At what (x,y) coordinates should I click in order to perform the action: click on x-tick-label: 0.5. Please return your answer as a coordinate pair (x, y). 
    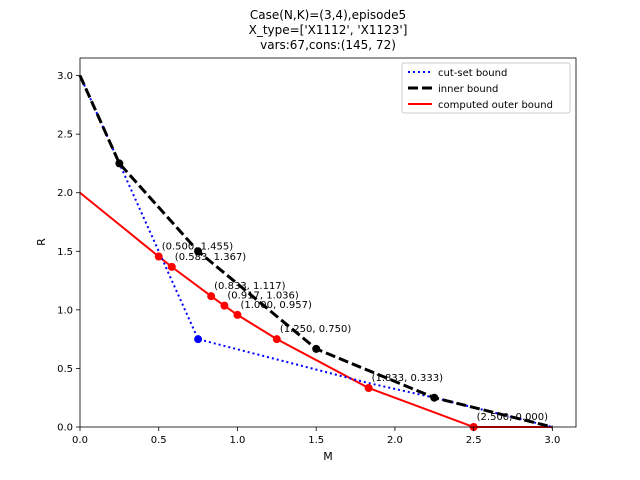
    Looking at the image, I should click on (159, 440).